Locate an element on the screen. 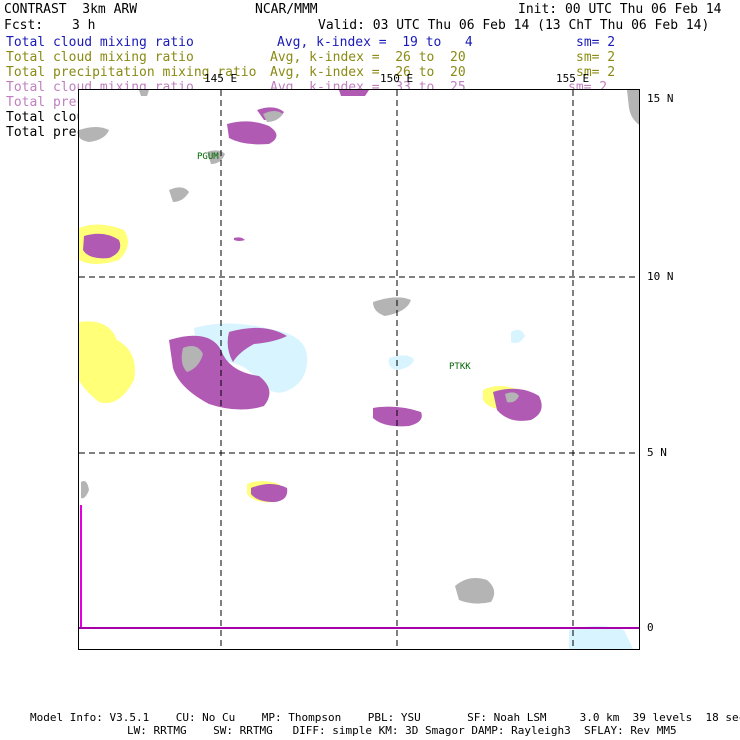  lon-label-145e: 145 E is located at coordinates (221, 78).